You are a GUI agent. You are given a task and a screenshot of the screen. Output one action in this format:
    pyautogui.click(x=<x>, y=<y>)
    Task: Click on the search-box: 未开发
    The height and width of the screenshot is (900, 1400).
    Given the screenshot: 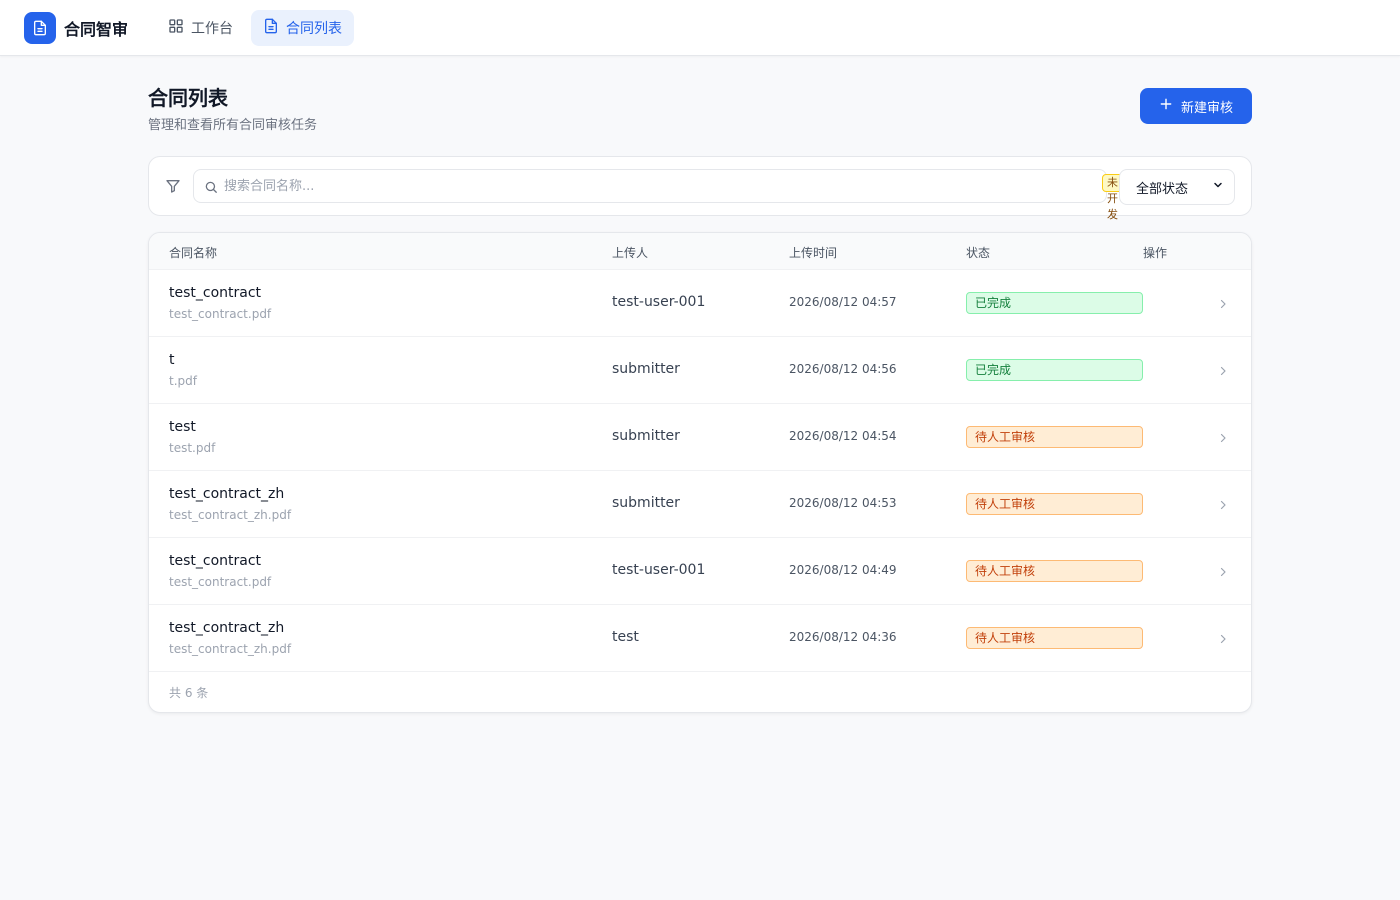 What is the action you would take?
    pyautogui.click(x=658, y=195)
    